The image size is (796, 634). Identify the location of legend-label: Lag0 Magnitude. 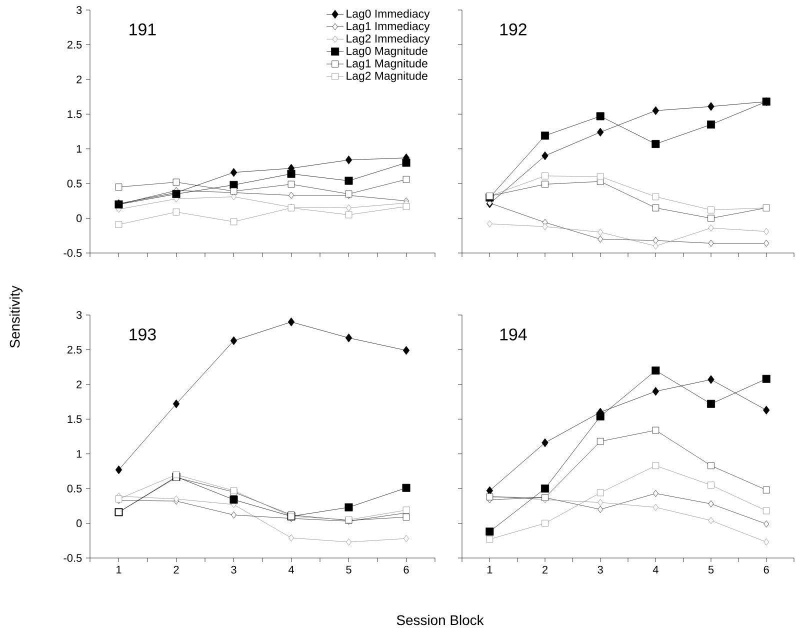
(387, 52).